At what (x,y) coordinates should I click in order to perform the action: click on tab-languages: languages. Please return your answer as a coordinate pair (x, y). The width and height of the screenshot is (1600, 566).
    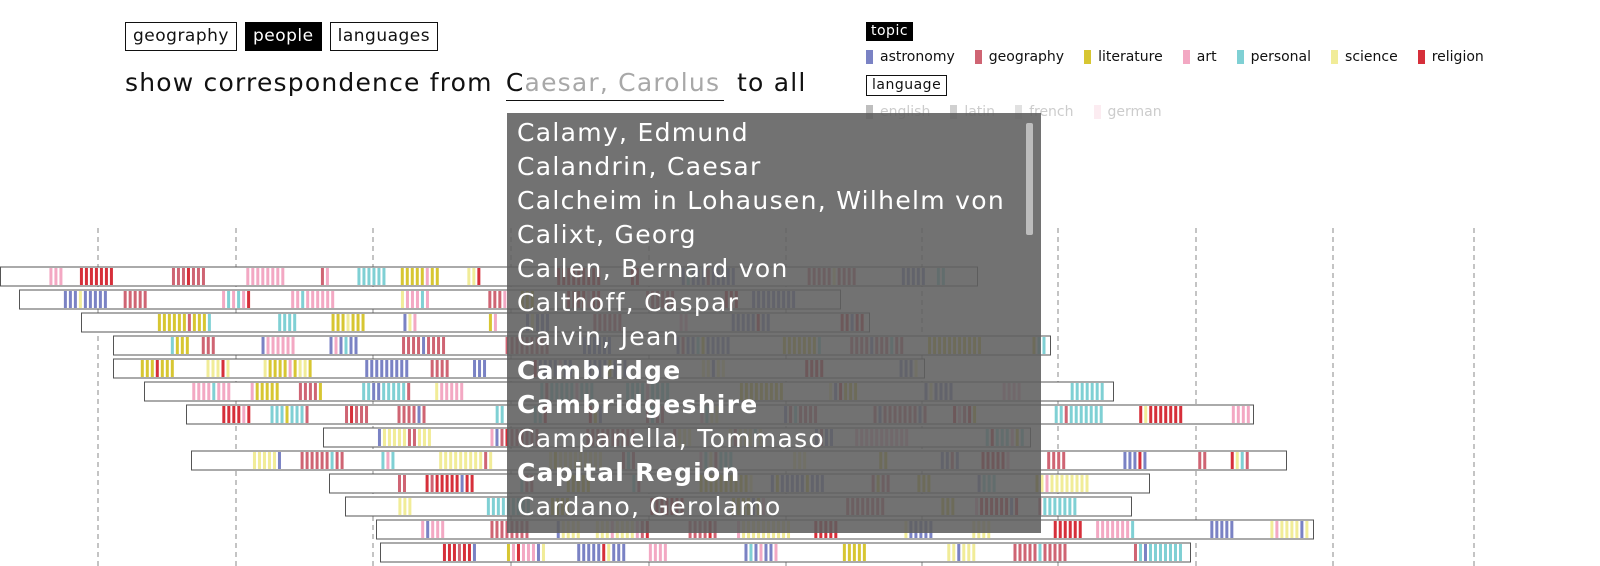
    Looking at the image, I should click on (384, 36).